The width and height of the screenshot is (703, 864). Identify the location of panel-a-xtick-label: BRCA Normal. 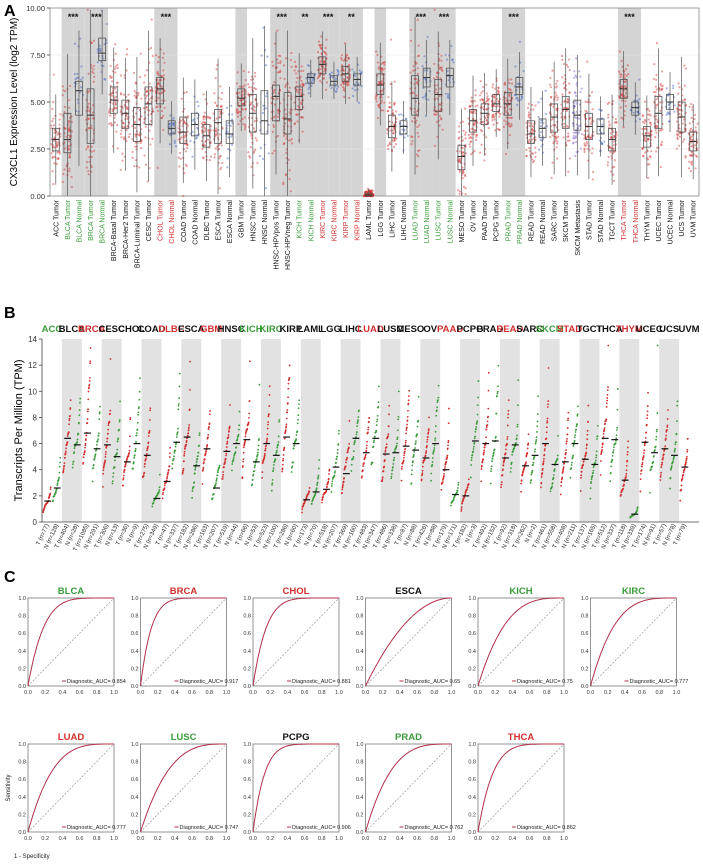
(103, 222).